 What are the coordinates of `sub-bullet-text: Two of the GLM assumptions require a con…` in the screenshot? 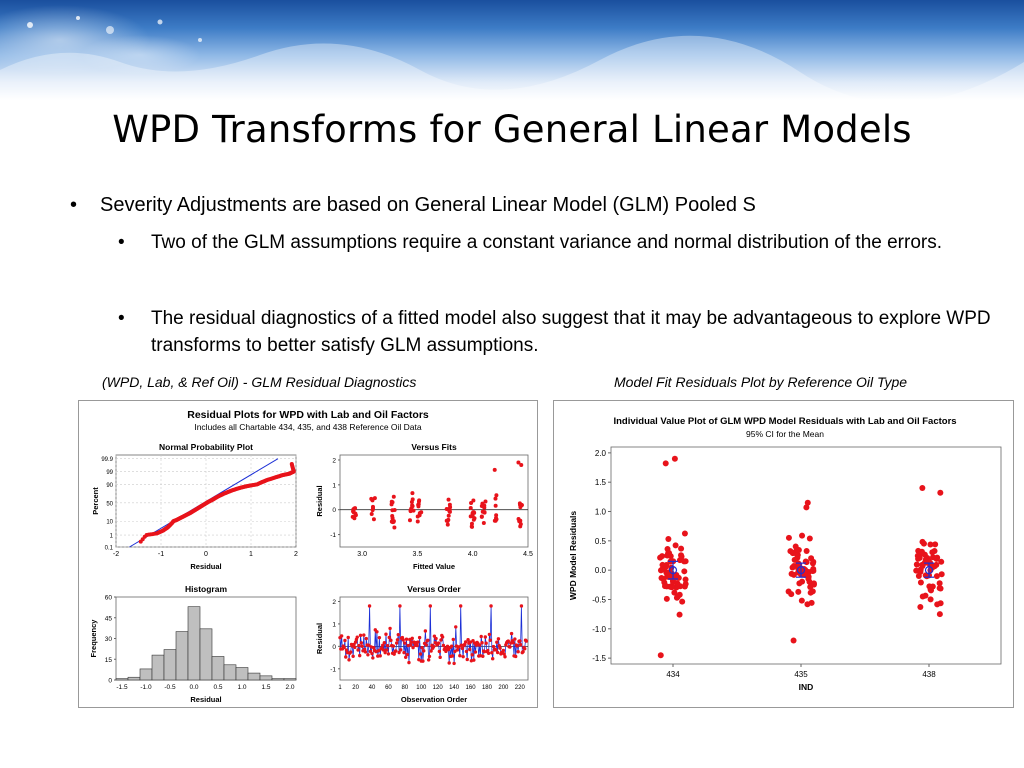 It's located at (547, 242).